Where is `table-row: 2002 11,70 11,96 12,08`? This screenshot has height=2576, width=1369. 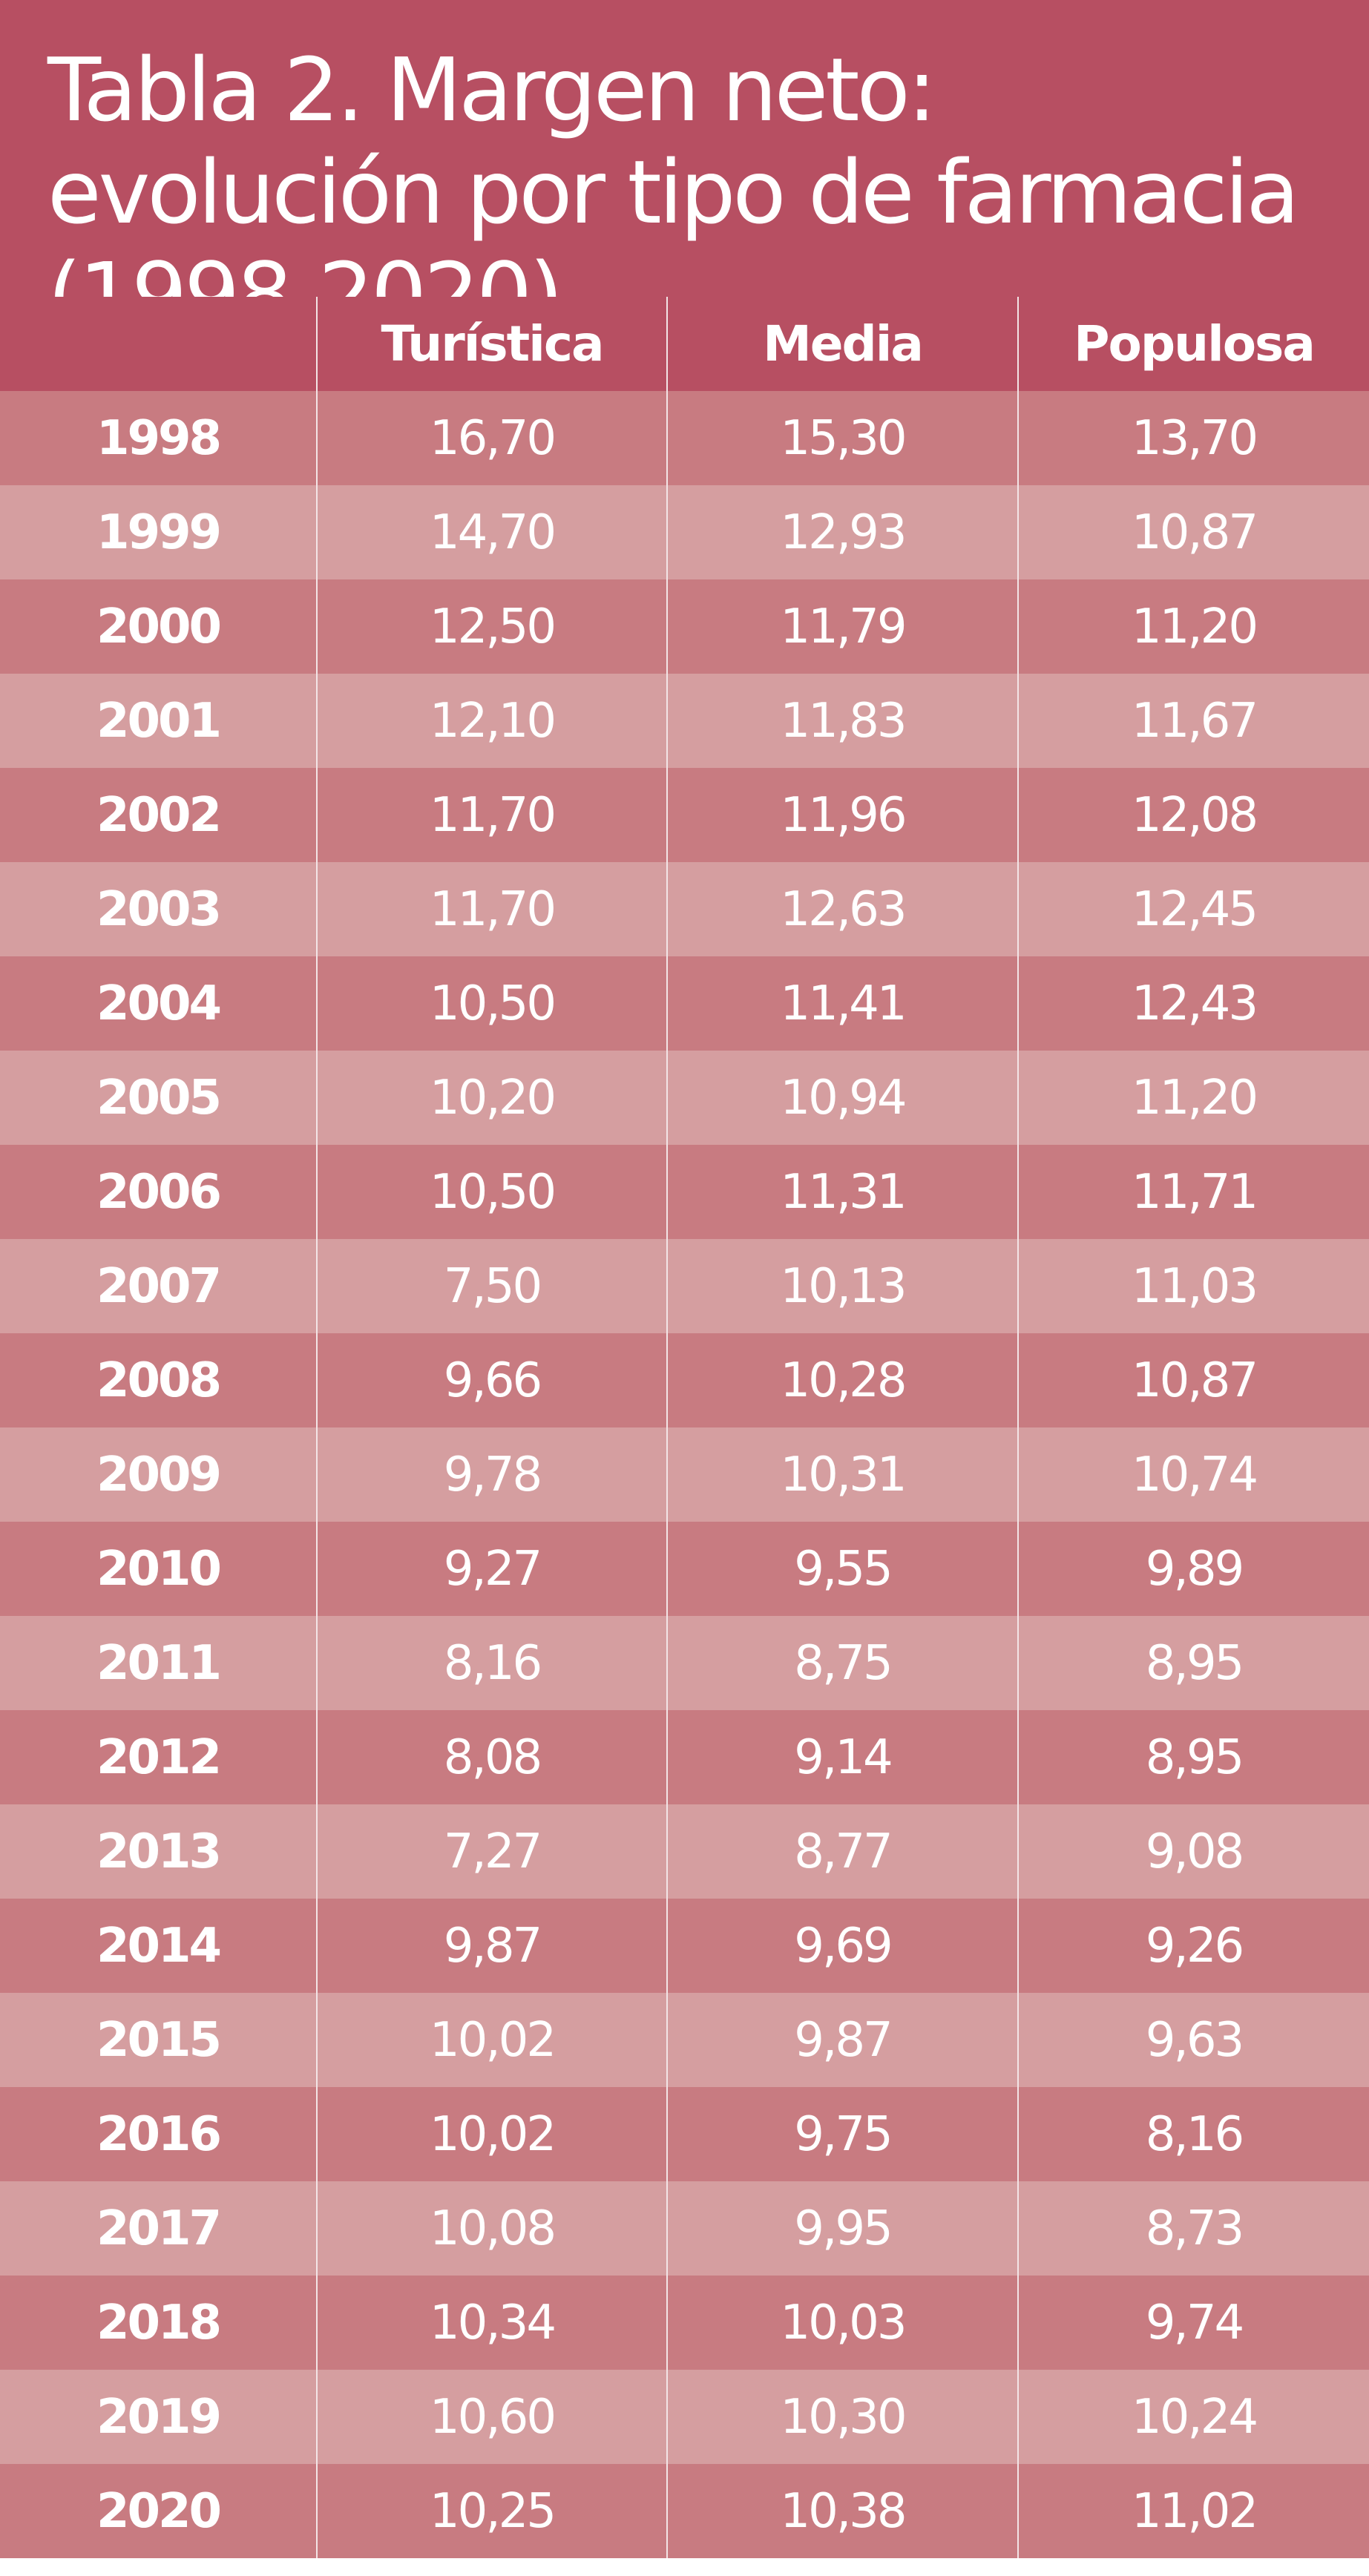 table-row: 2002 11,70 11,96 12,08 is located at coordinates (685, 815).